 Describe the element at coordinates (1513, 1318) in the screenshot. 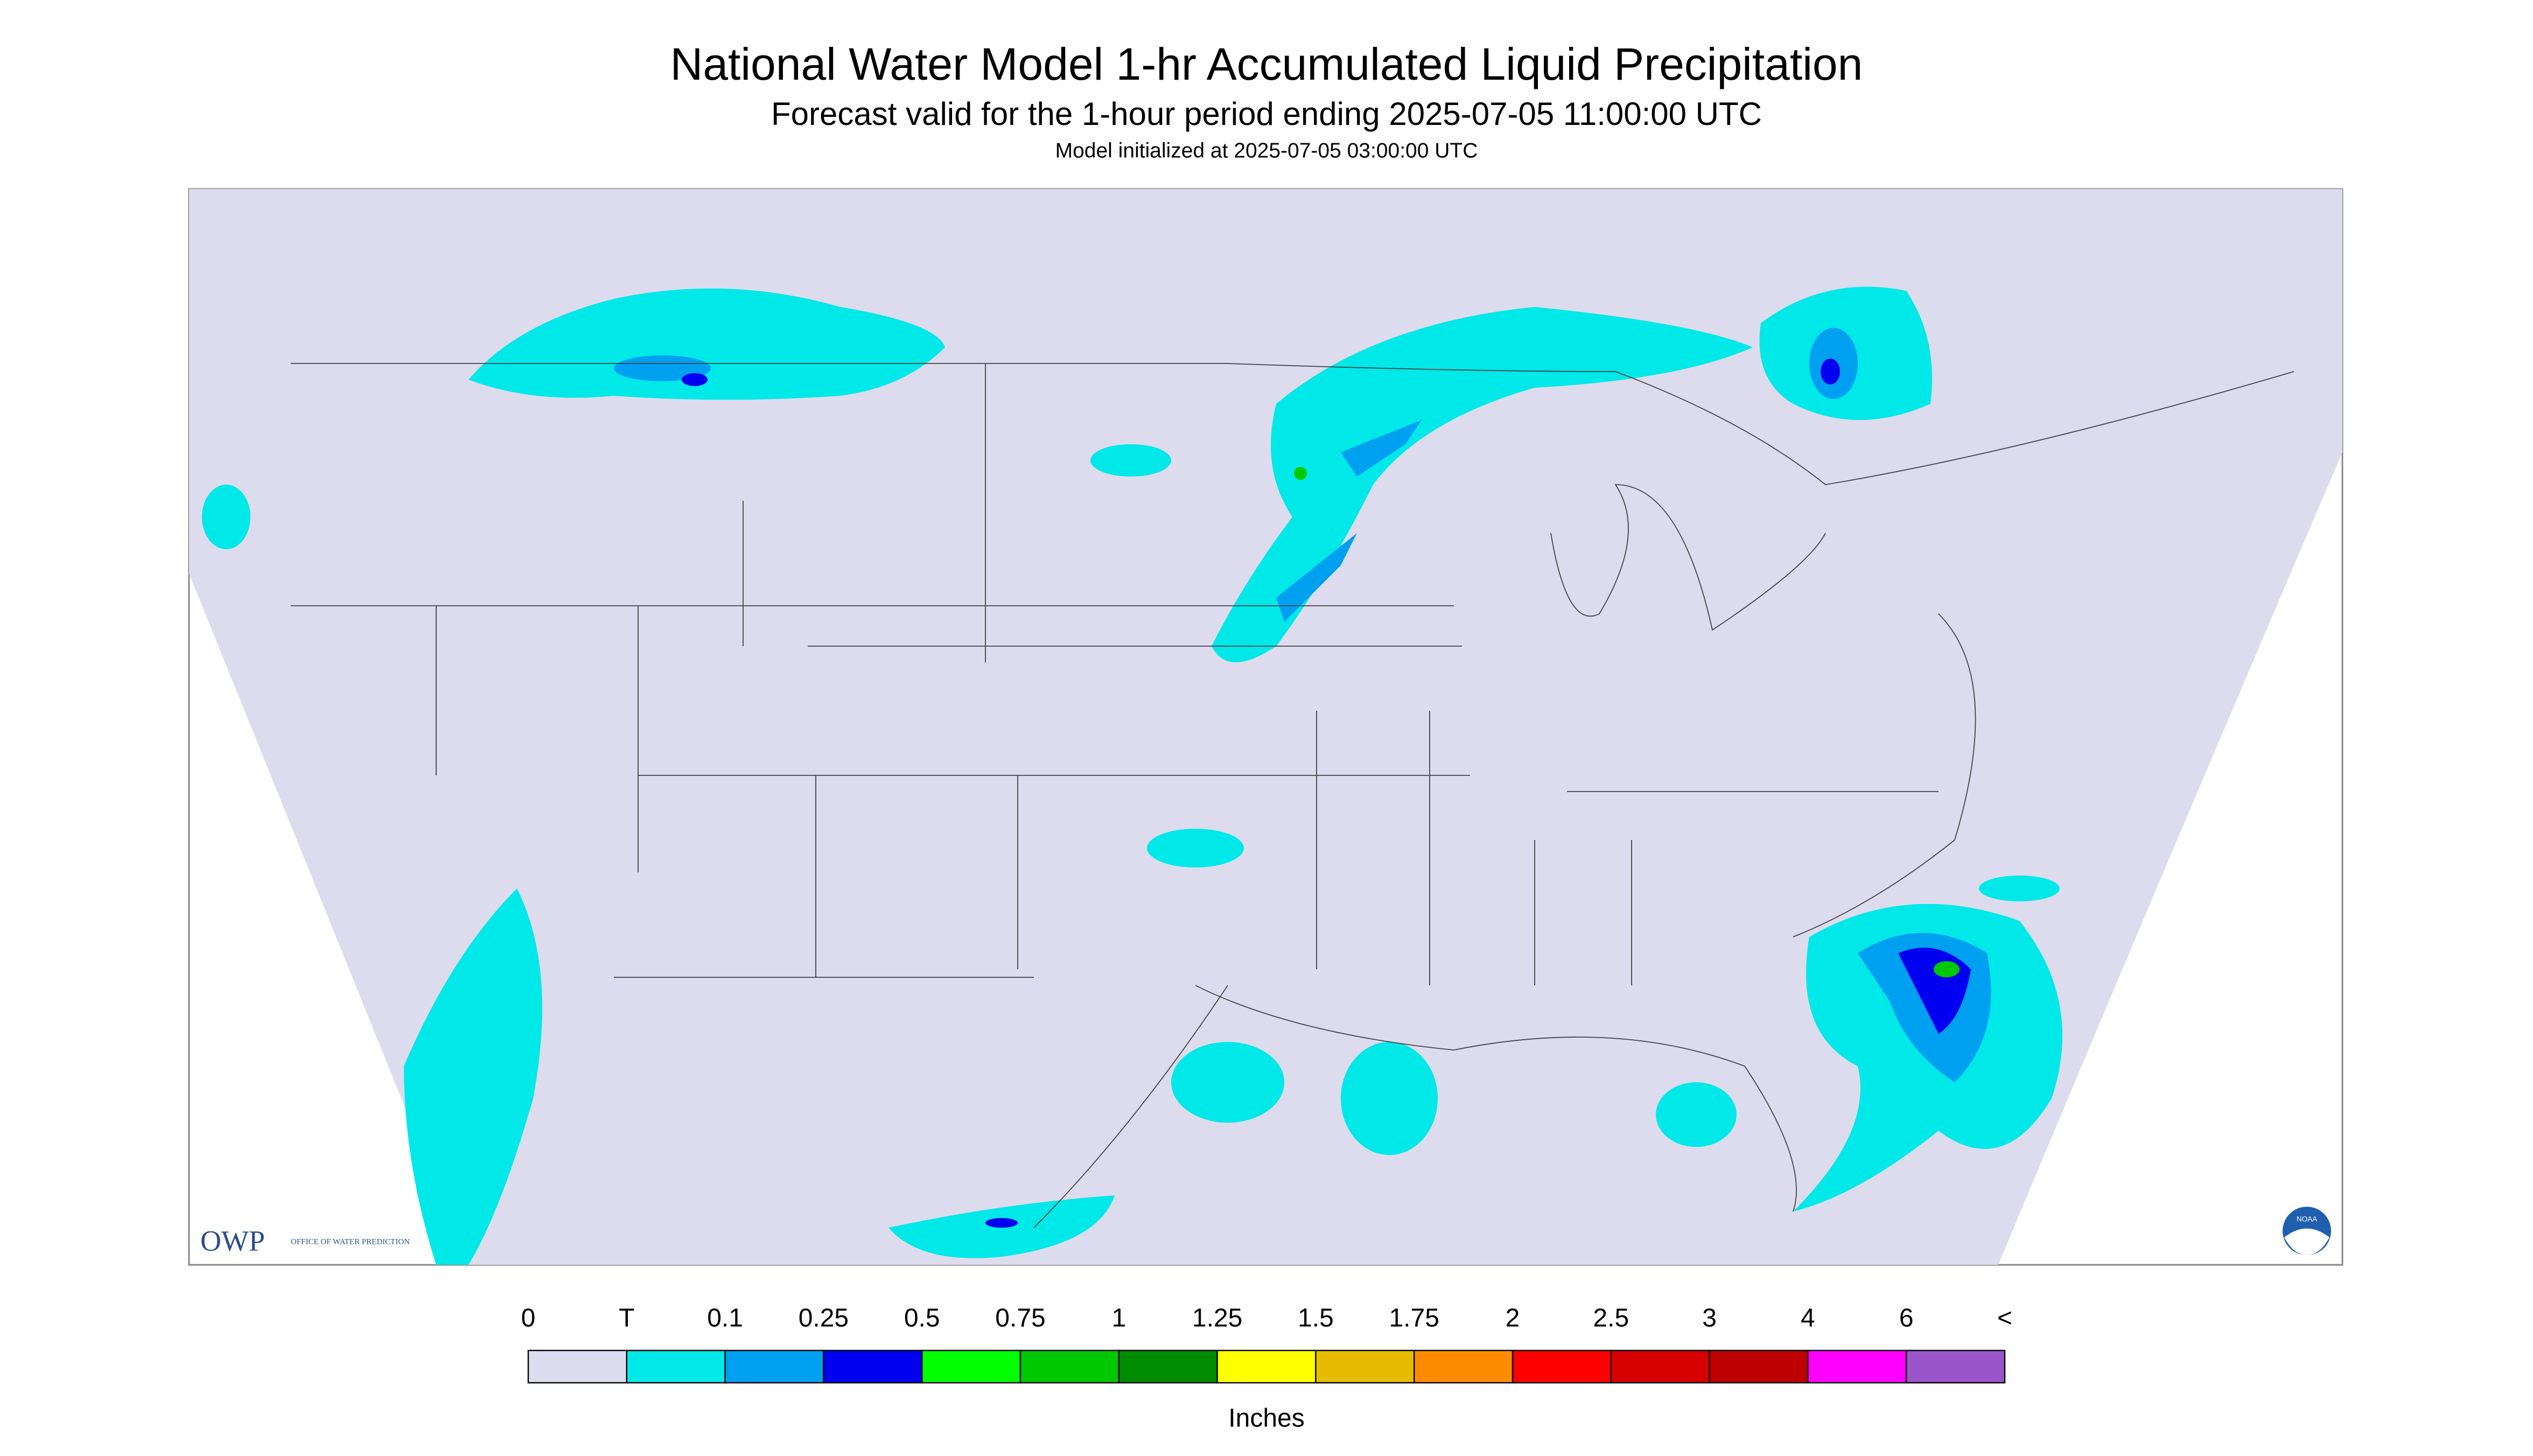

I see `legend-label: 2` at that location.